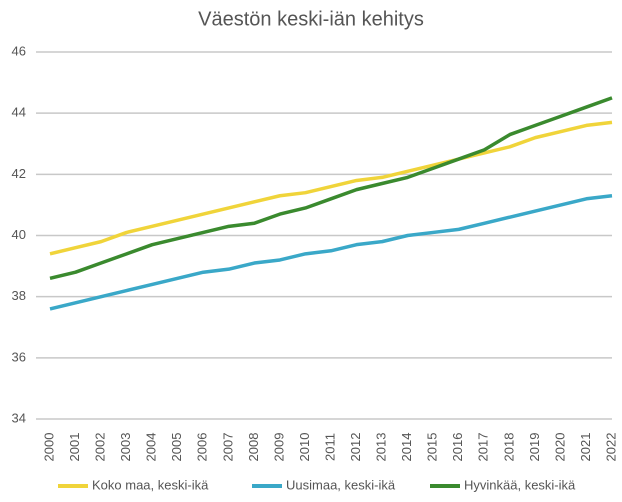 The image size is (622, 502). I want to click on x-tick-label: 2008, so click(253, 447).